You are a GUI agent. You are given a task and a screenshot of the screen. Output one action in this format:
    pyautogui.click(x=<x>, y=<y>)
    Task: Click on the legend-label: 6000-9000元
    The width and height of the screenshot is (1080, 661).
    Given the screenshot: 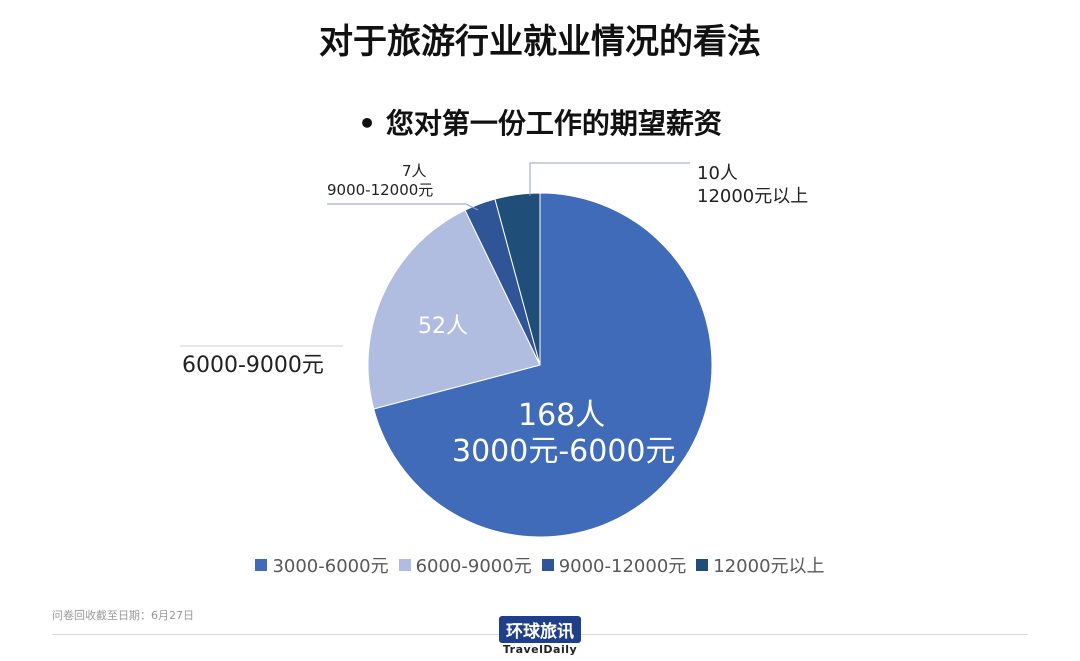 What is the action you would take?
    pyautogui.click(x=473, y=566)
    